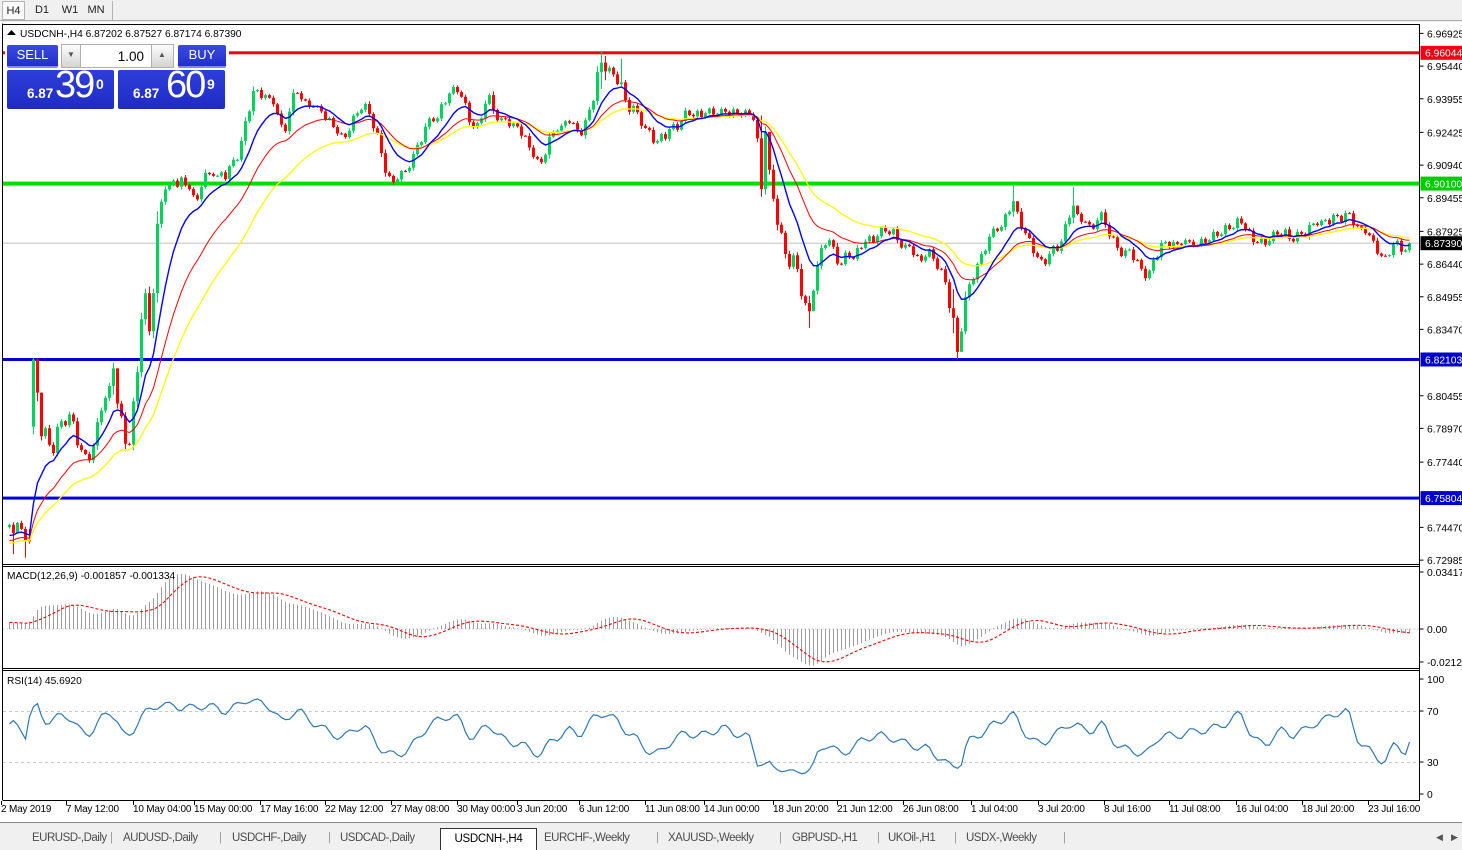 The height and width of the screenshot is (850, 1462). What do you see at coordinates (223, 809) in the screenshot?
I see `svg-text: 15 May 00:00` at bounding box center [223, 809].